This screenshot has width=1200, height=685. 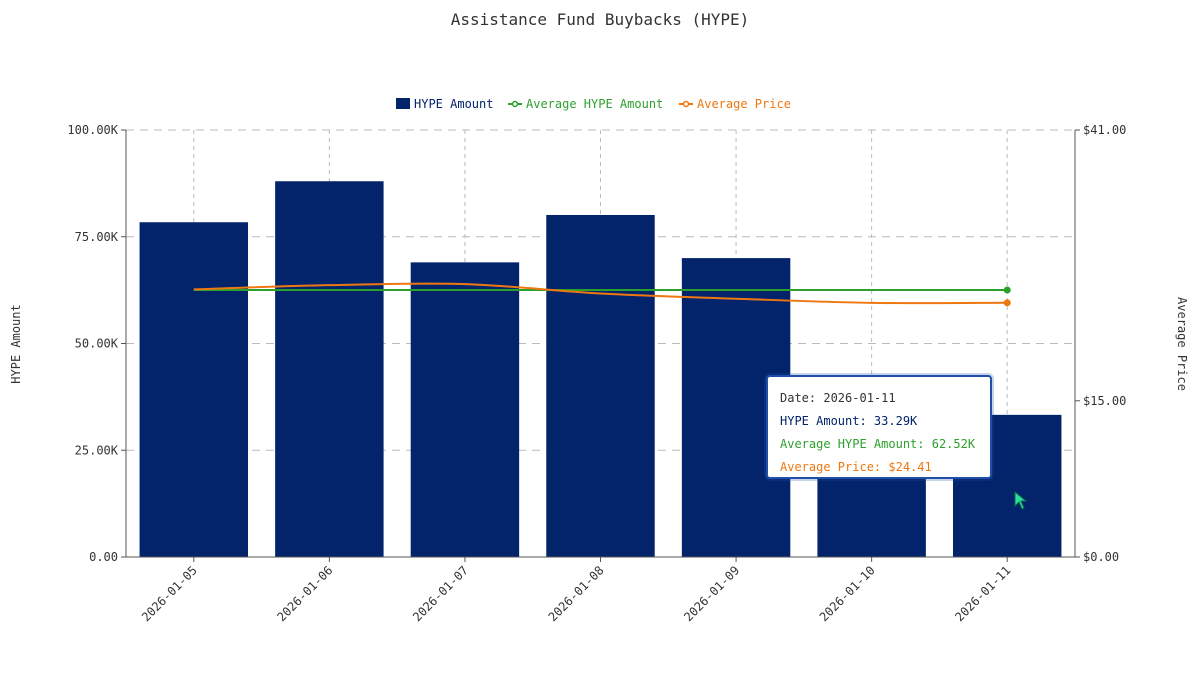 I want to click on x-tick-label: 2026-01-05, so click(x=169, y=593).